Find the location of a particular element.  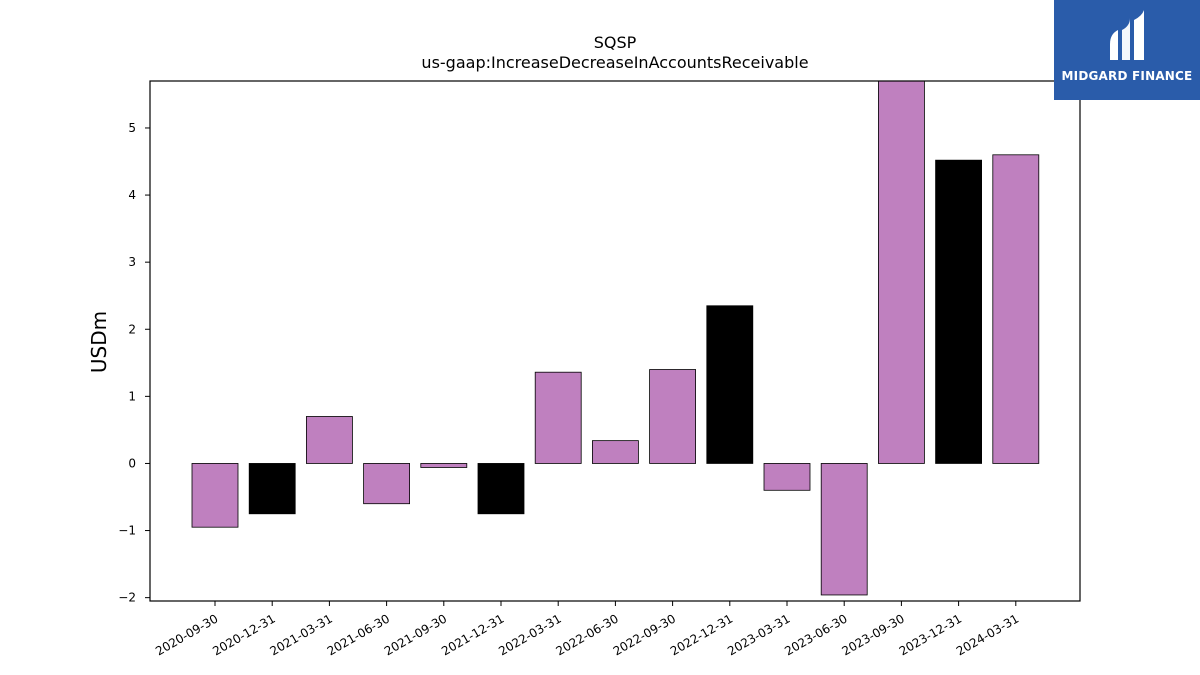

x-tick-label-2024-03-31: 2024-03-31 is located at coordinates (987, 634).